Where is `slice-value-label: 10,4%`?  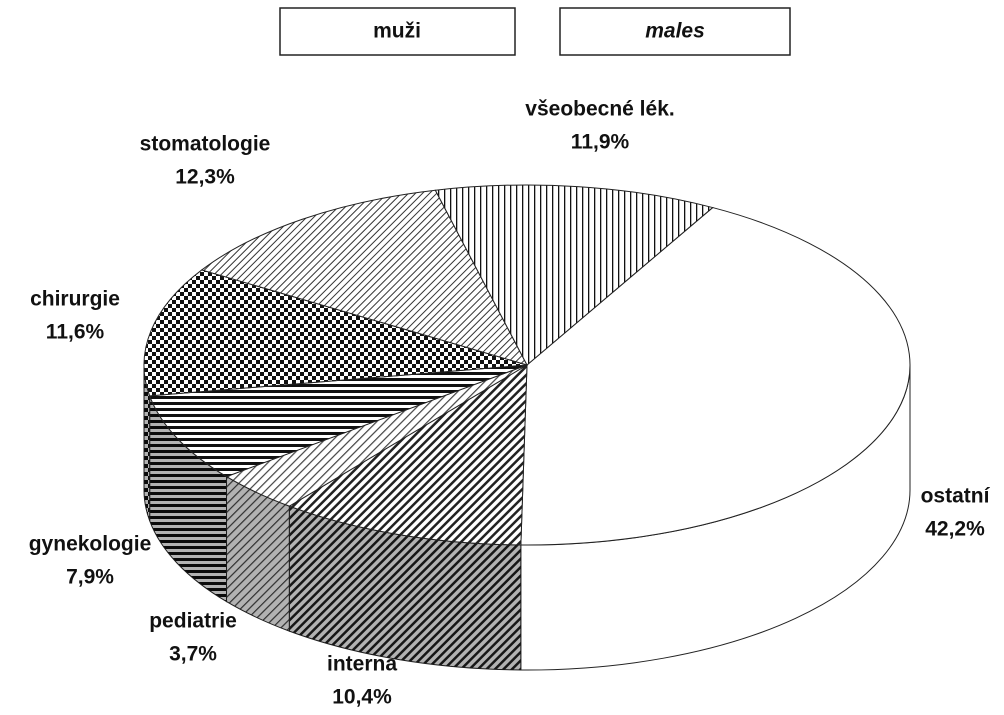 slice-value-label: 10,4% is located at coordinates (362, 697).